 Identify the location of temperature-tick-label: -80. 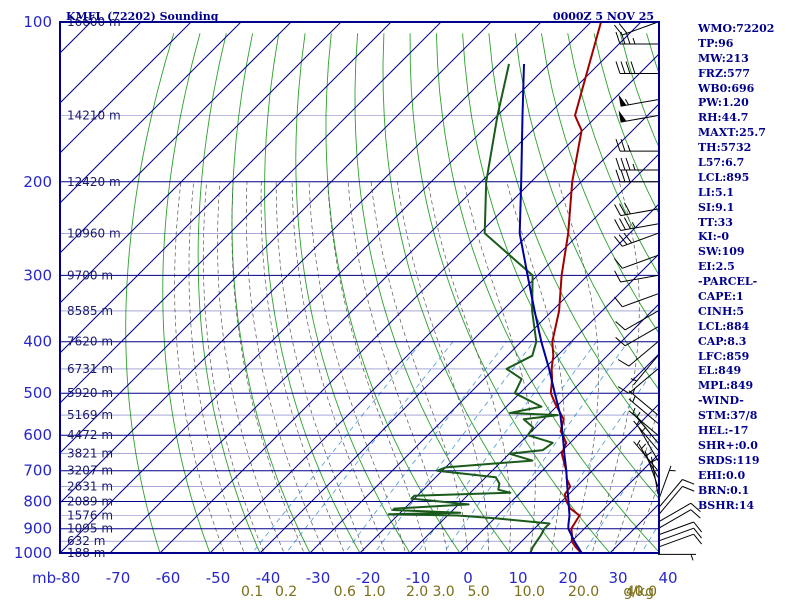
(68, 578).